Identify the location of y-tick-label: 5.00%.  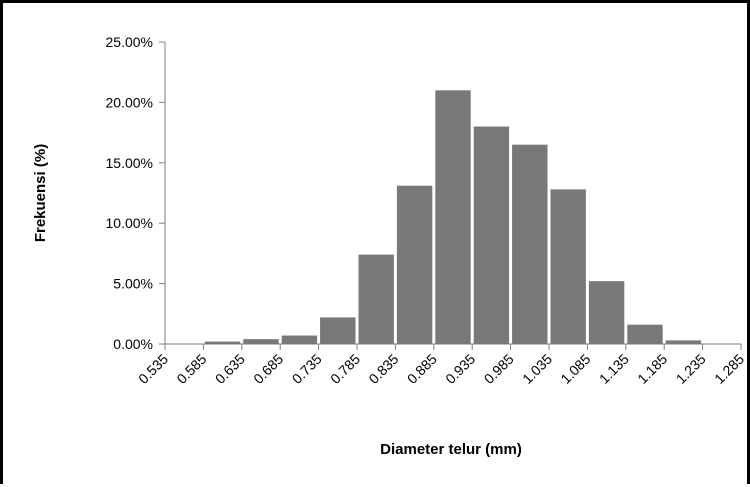
(133, 284).